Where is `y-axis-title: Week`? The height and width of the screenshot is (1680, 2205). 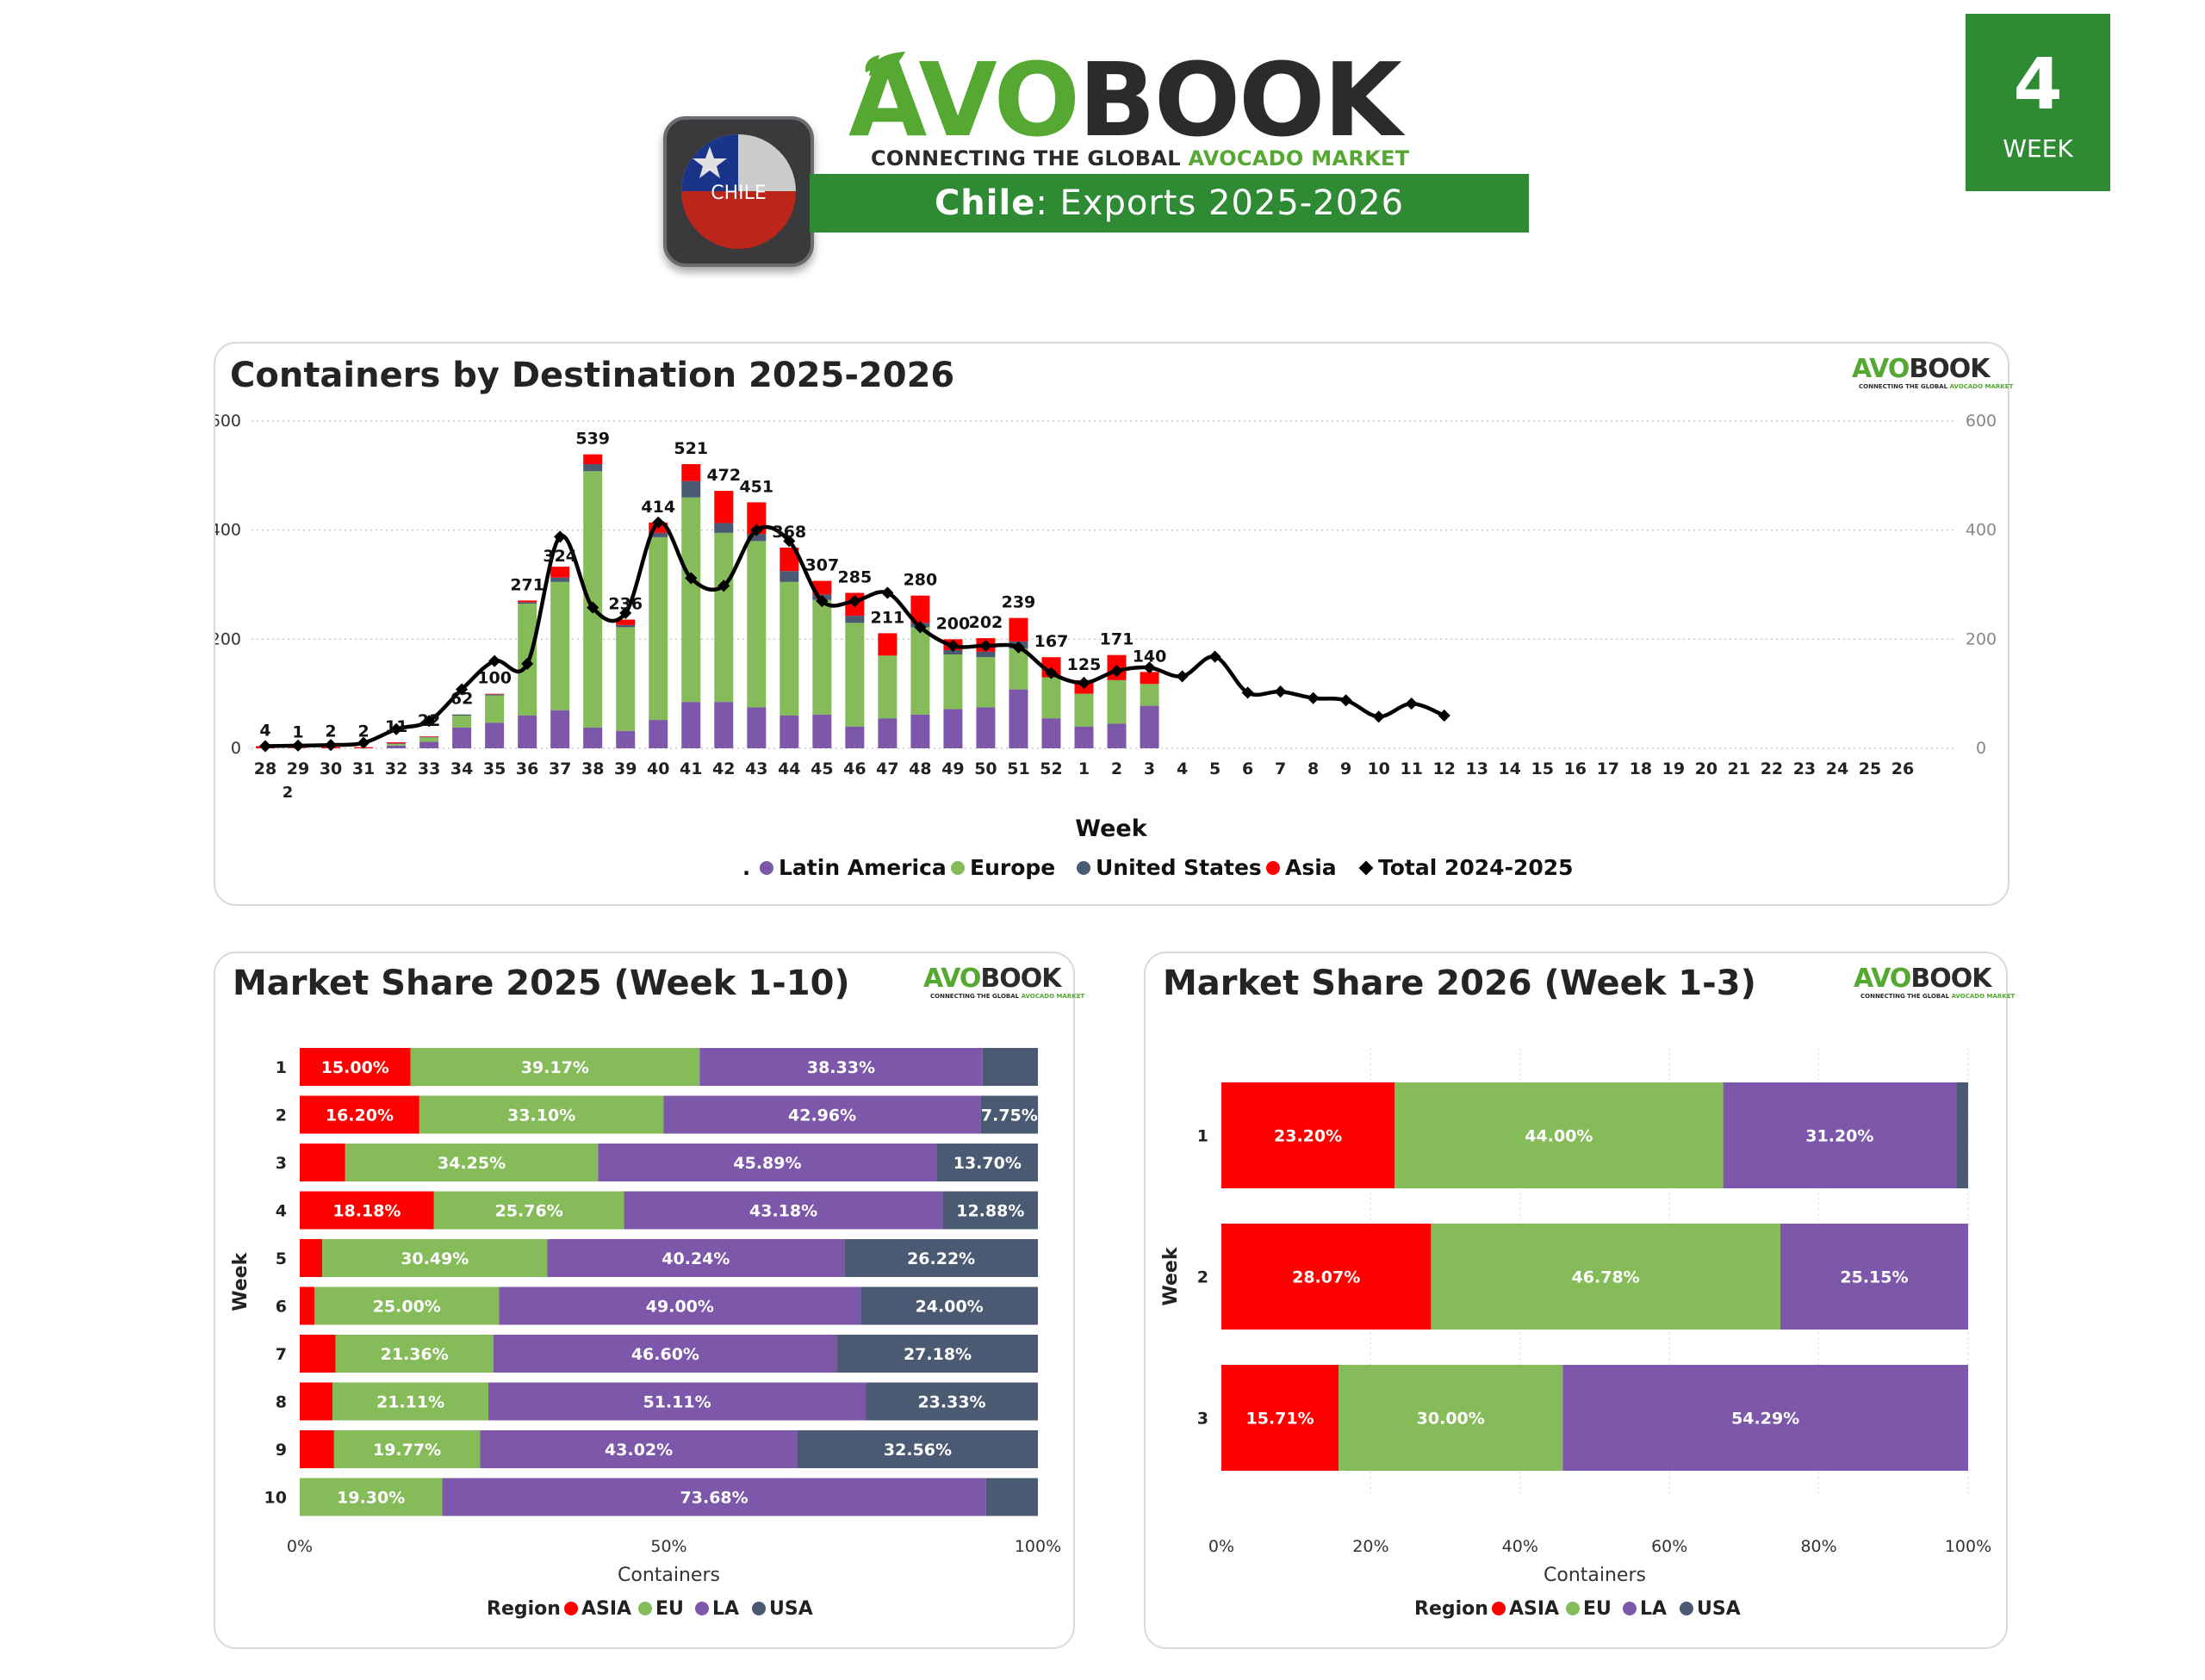 y-axis-title: Week is located at coordinates (1171, 1276).